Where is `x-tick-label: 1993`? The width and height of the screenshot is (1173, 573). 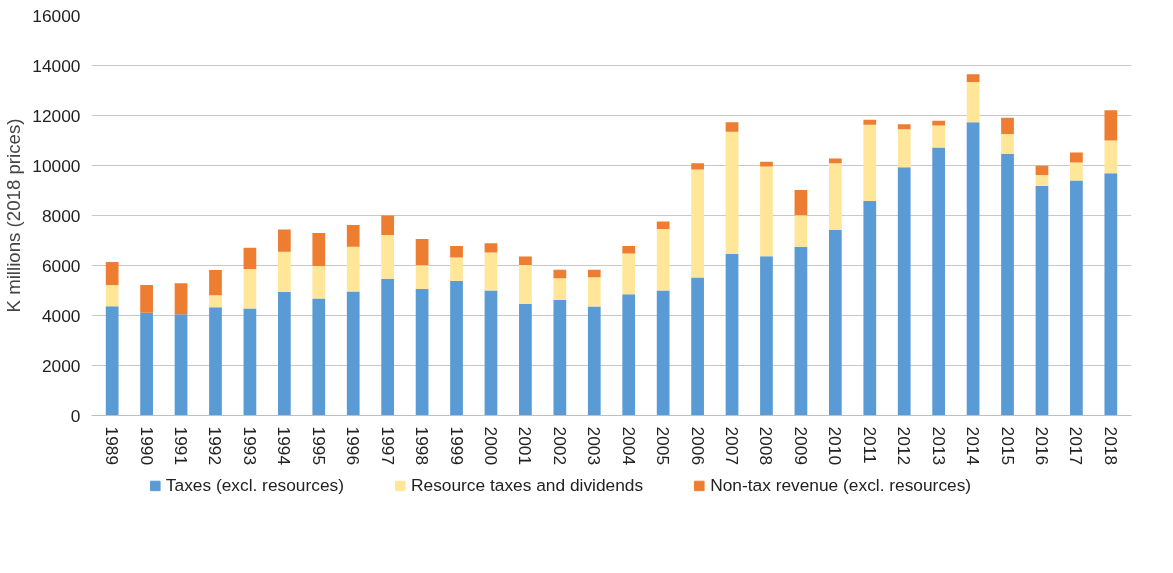
x-tick-label: 1993 is located at coordinates (249, 446).